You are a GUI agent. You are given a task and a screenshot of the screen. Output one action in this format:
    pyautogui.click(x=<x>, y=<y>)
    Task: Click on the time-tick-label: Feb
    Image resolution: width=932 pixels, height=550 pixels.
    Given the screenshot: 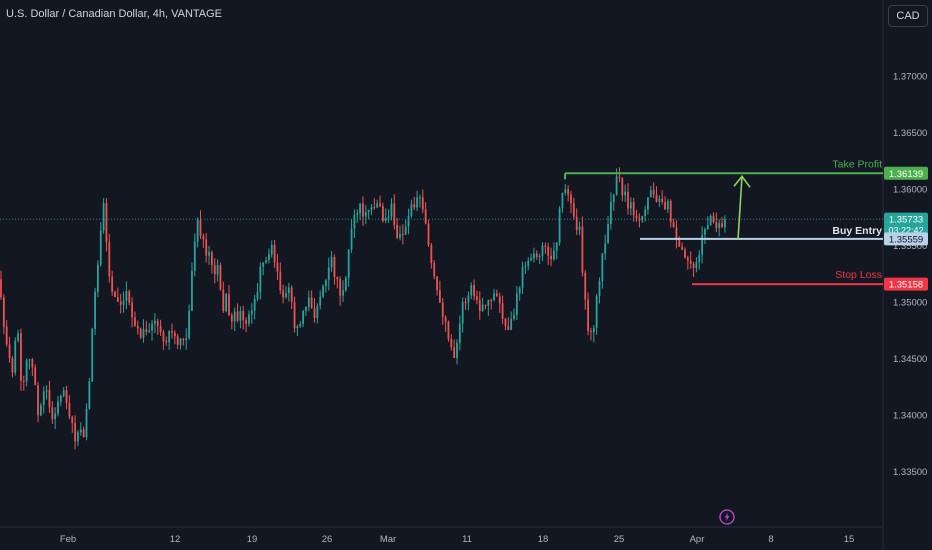 What is the action you would take?
    pyautogui.click(x=68, y=539)
    